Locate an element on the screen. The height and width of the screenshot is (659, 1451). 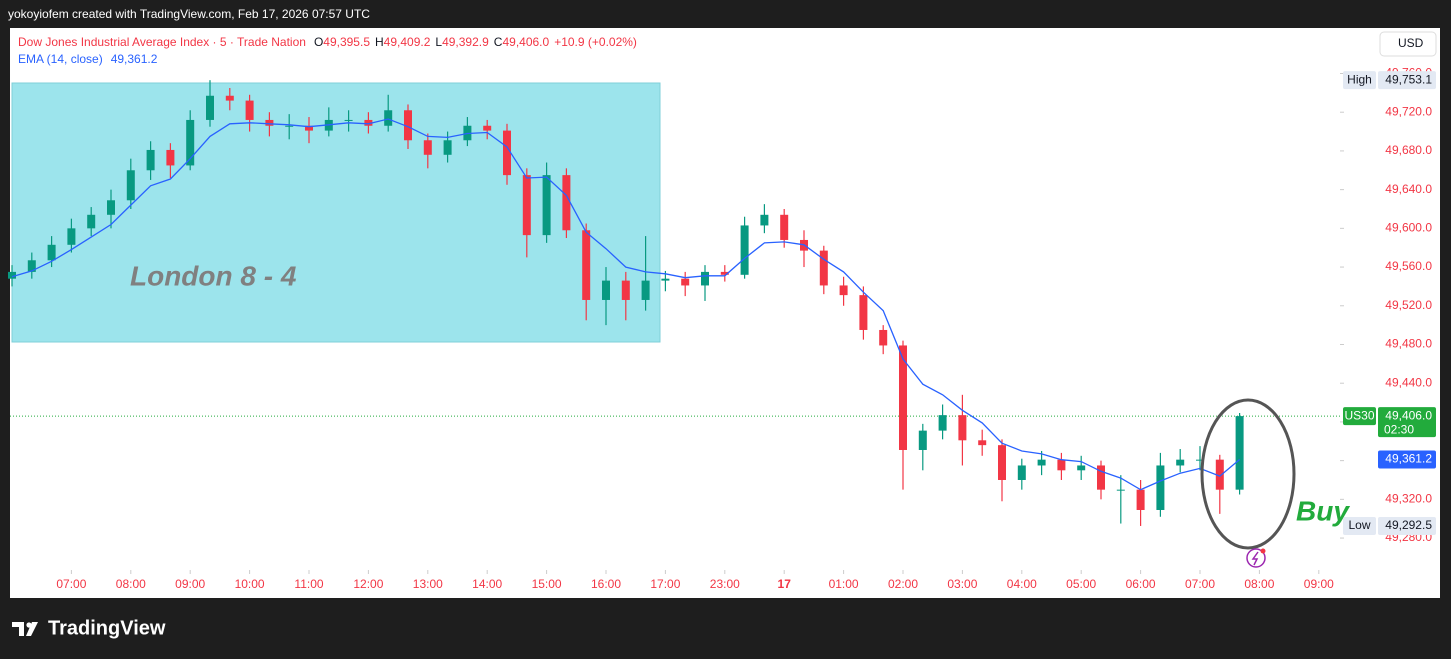
alert-dot is located at coordinates (1263, 551).